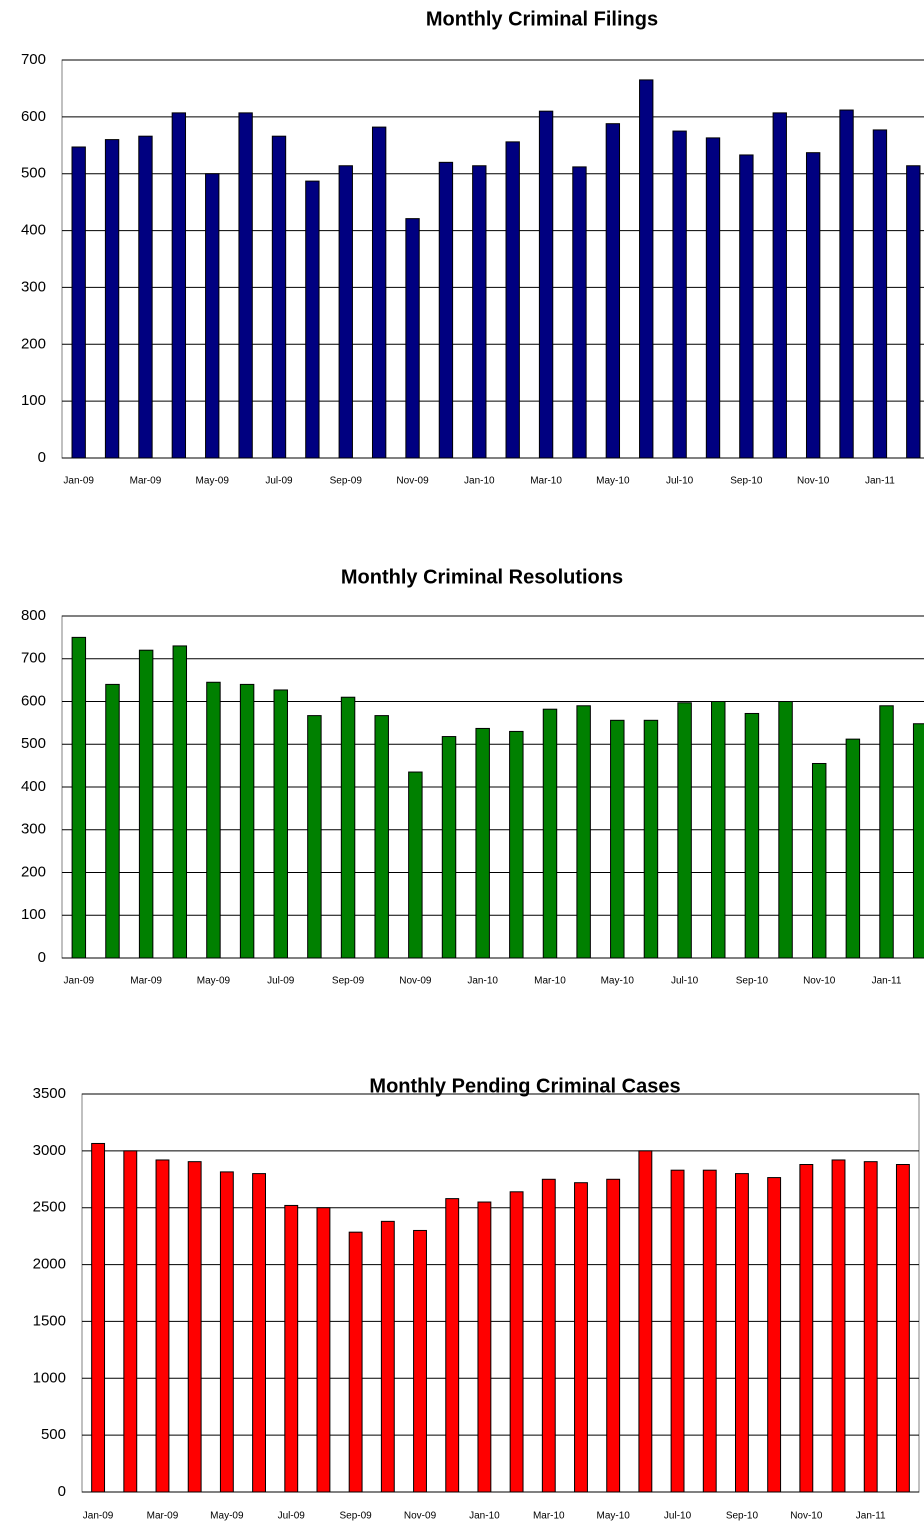 The height and width of the screenshot is (1526, 924). What do you see at coordinates (49, 1320) in the screenshot?
I see `y-tick-label: 1500` at bounding box center [49, 1320].